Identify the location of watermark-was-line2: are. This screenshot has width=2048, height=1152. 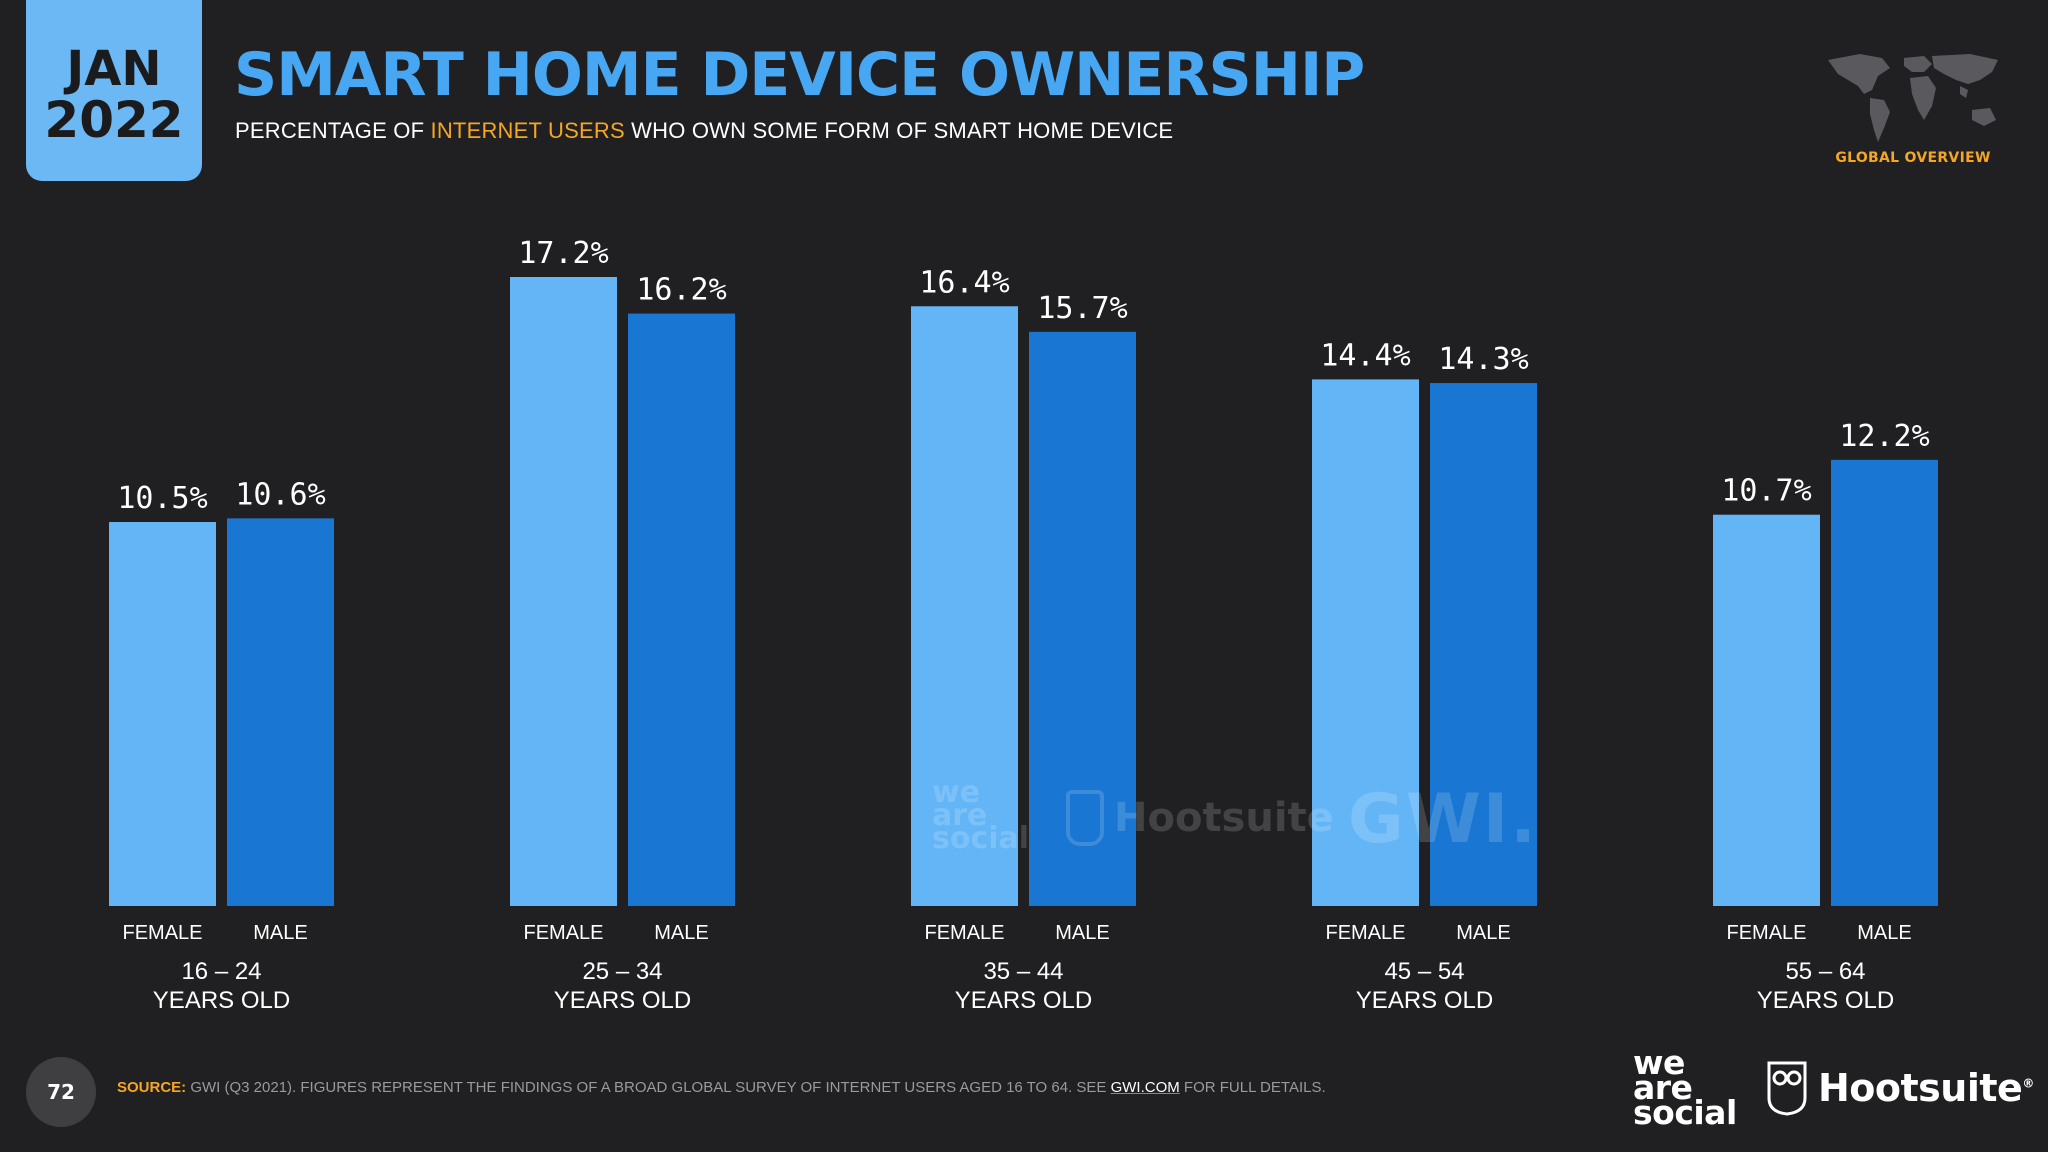
(960, 815).